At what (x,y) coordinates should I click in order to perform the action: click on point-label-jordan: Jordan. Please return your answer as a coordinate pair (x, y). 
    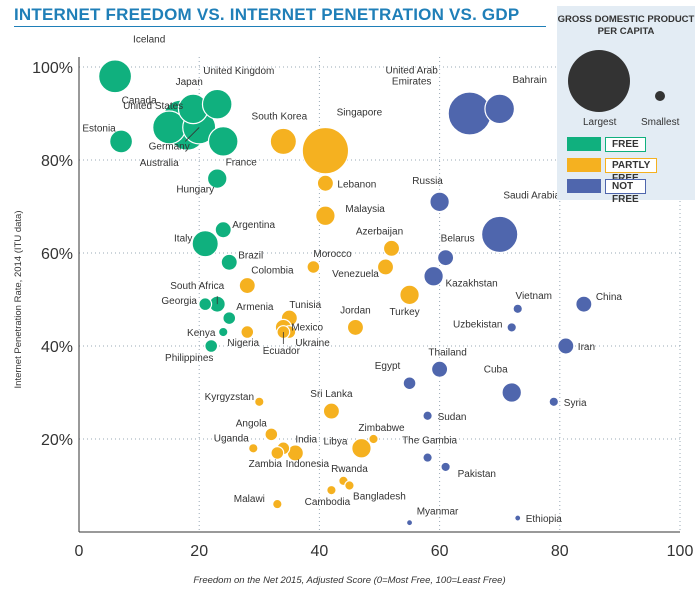
    Looking at the image, I should click on (355, 310).